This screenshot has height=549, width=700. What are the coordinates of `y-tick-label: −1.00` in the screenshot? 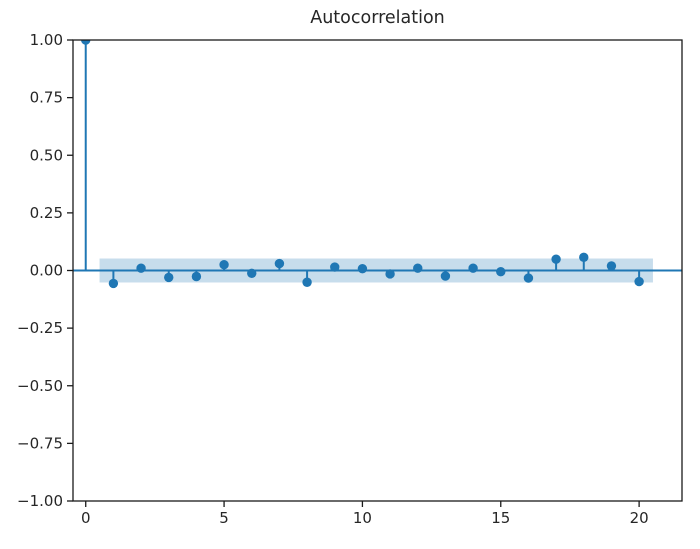 It's located at (40, 501).